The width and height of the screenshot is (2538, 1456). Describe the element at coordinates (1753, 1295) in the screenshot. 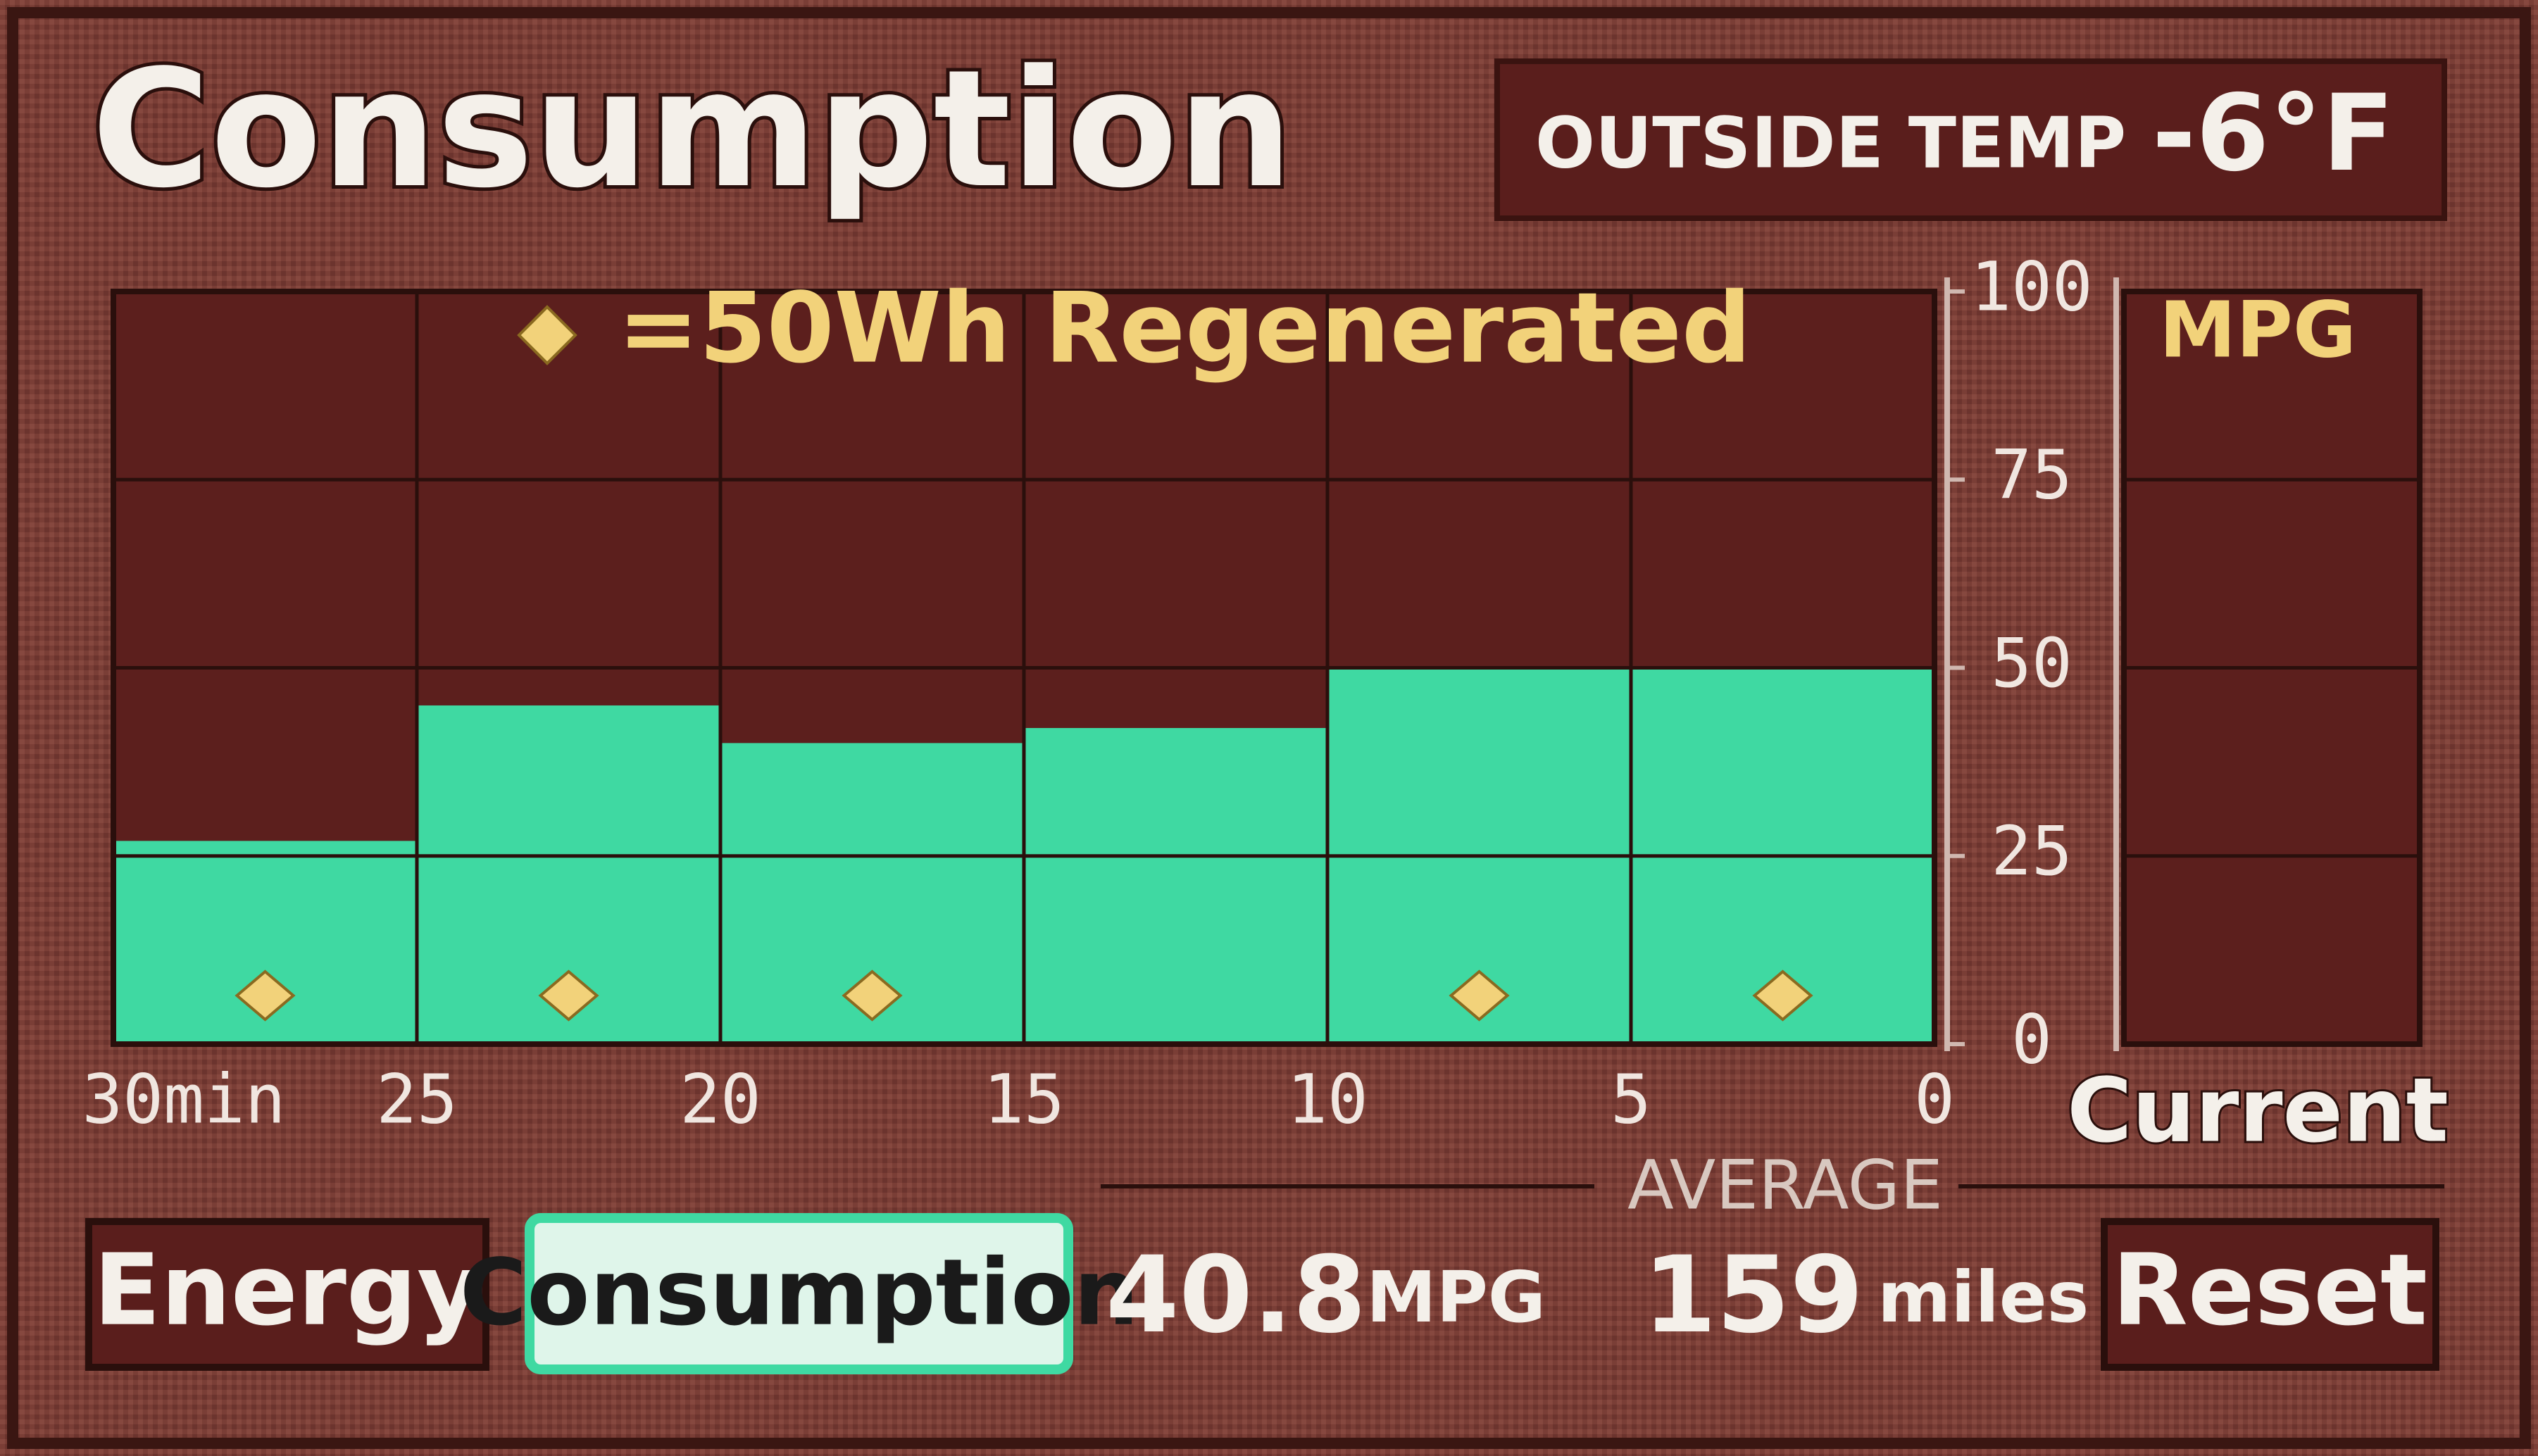

I see `miles-value: 159` at that location.